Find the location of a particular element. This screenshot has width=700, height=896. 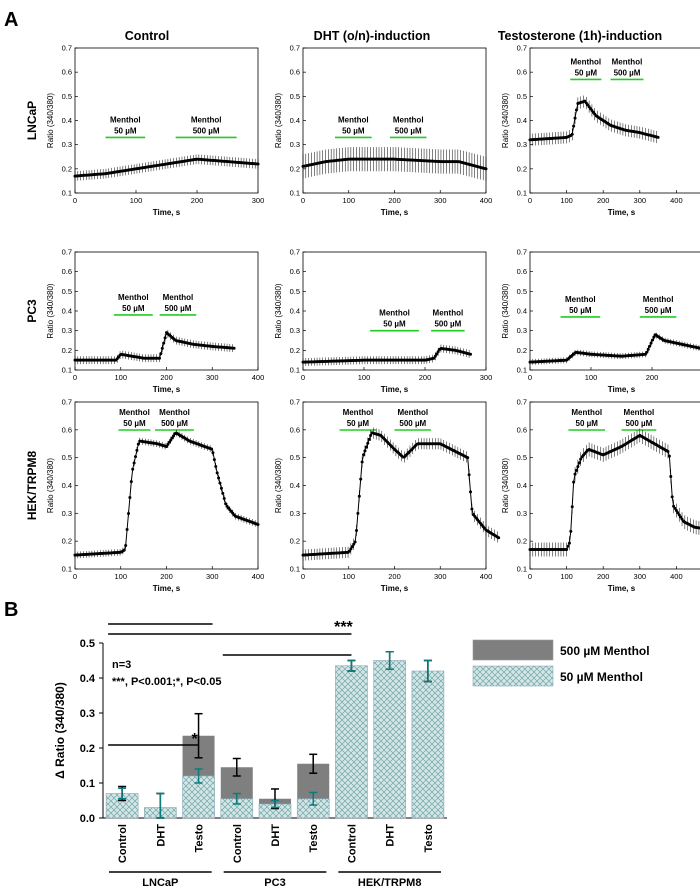

significance-star: * is located at coordinates (194, 739).